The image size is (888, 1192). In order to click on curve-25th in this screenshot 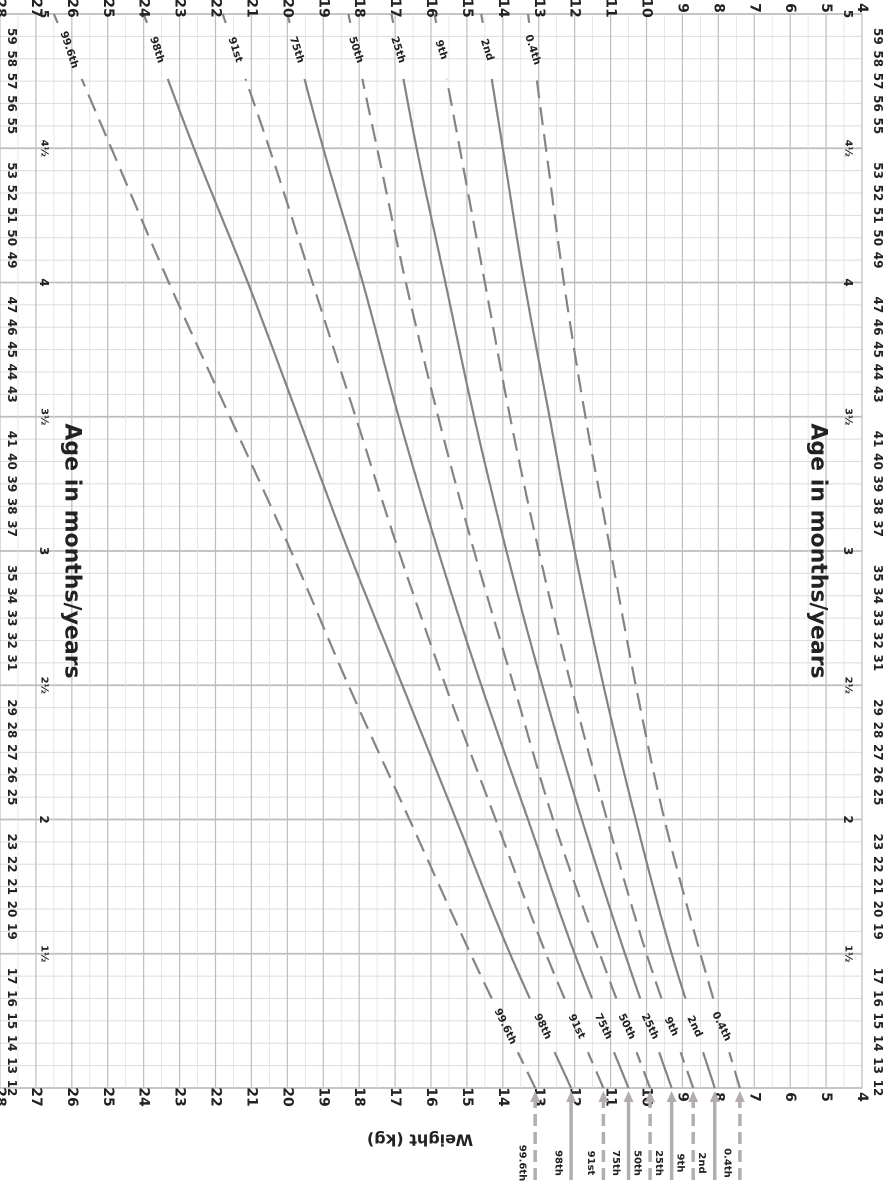, I will do `click(665, 1070)`.